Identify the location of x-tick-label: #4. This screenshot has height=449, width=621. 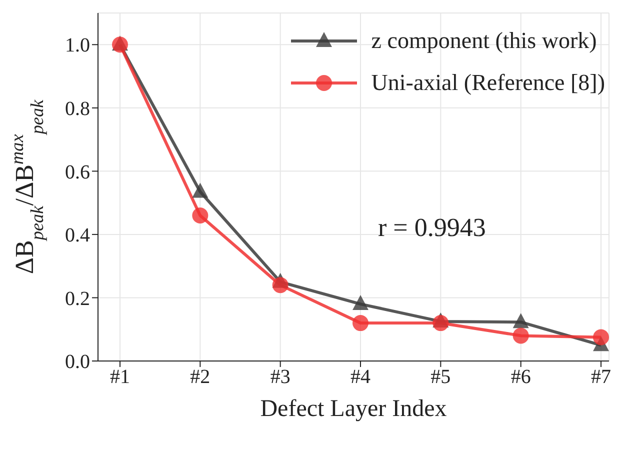
(360, 377).